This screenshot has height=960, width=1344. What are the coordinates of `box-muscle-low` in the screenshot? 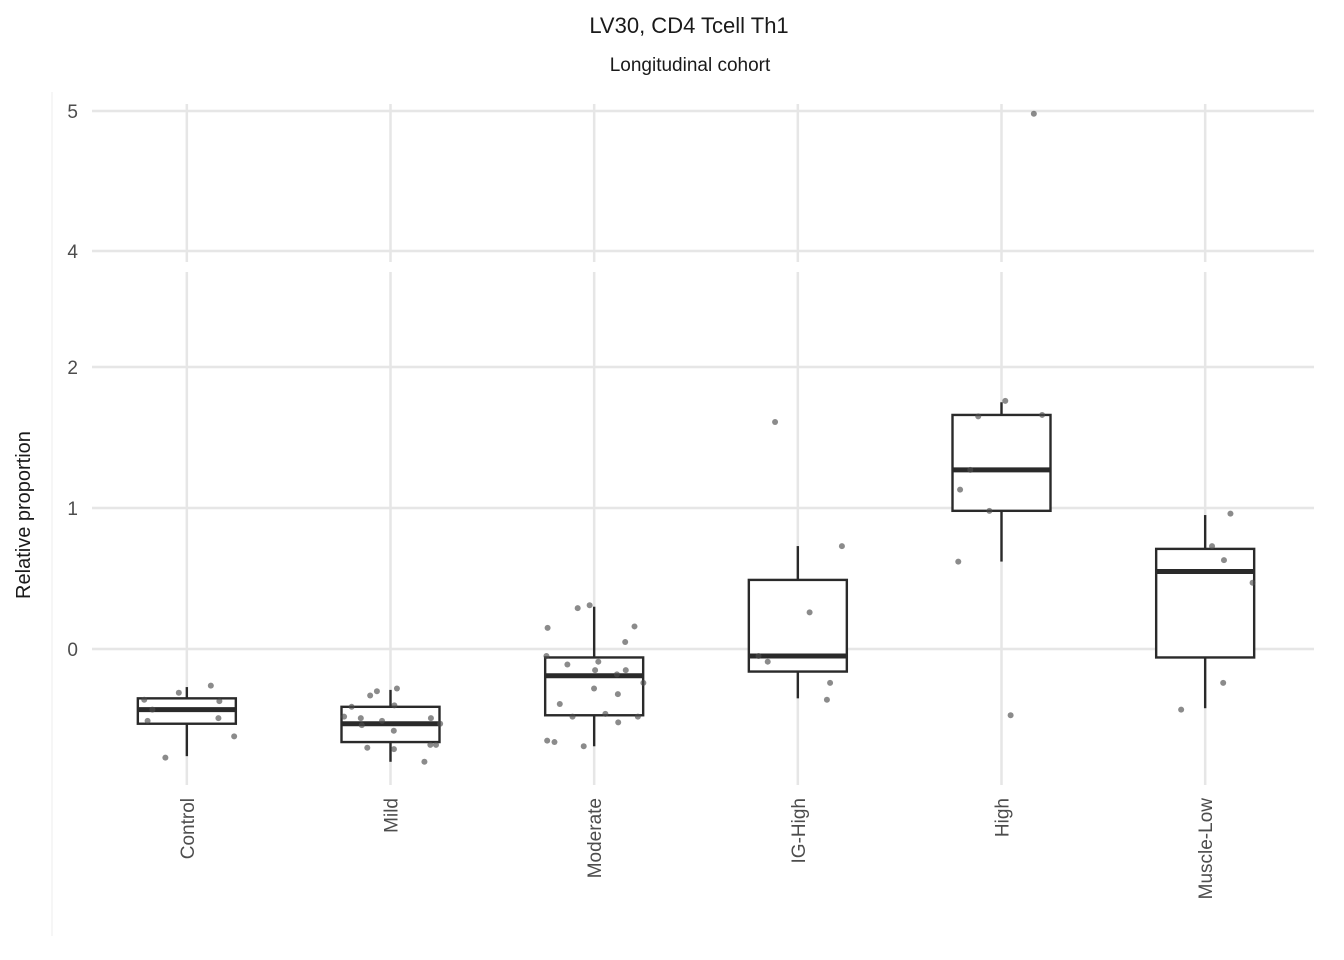 It's located at (1205, 603).